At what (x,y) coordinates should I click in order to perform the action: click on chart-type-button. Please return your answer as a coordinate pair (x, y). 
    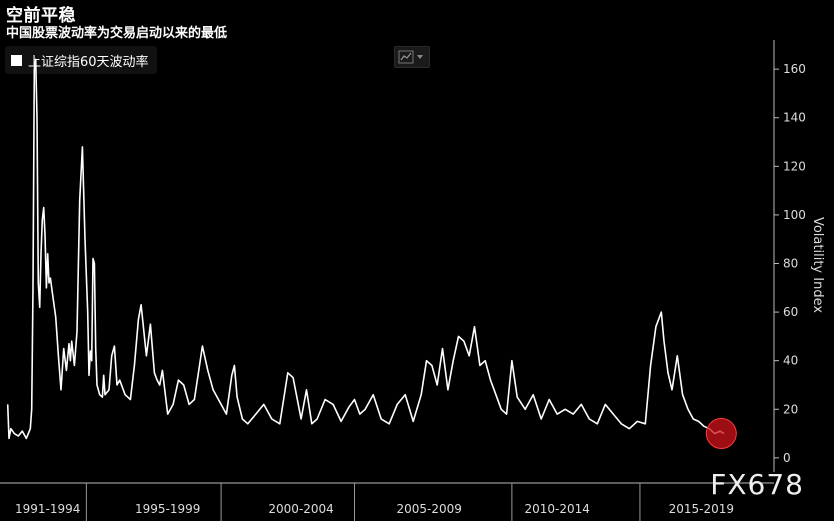
    Looking at the image, I should click on (412, 57).